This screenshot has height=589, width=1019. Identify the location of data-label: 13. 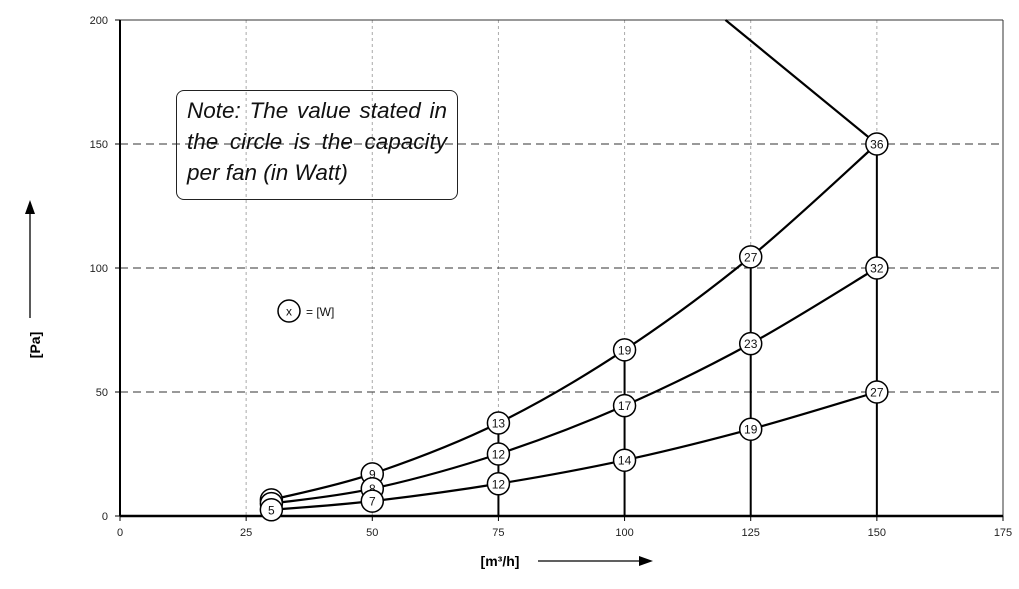
(499, 424).